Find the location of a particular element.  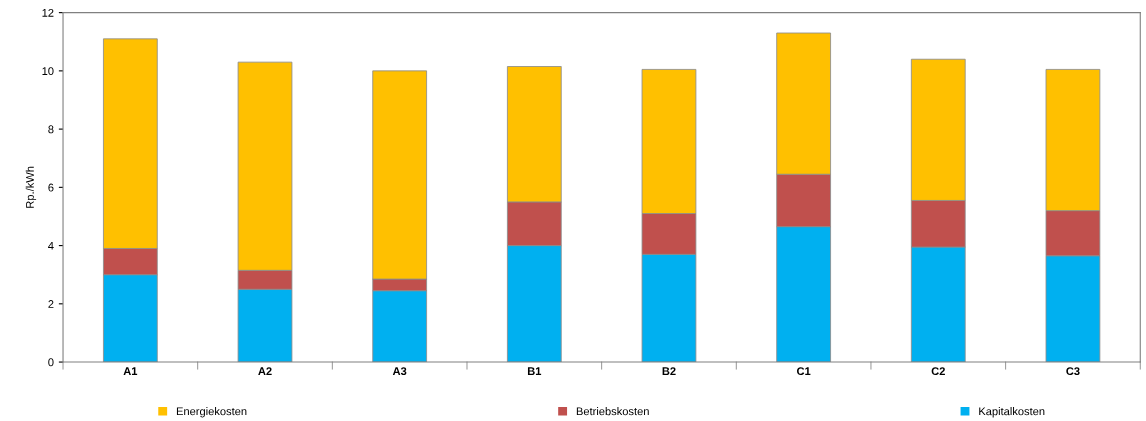

y-tick-label: 12 is located at coordinates (48, 12).